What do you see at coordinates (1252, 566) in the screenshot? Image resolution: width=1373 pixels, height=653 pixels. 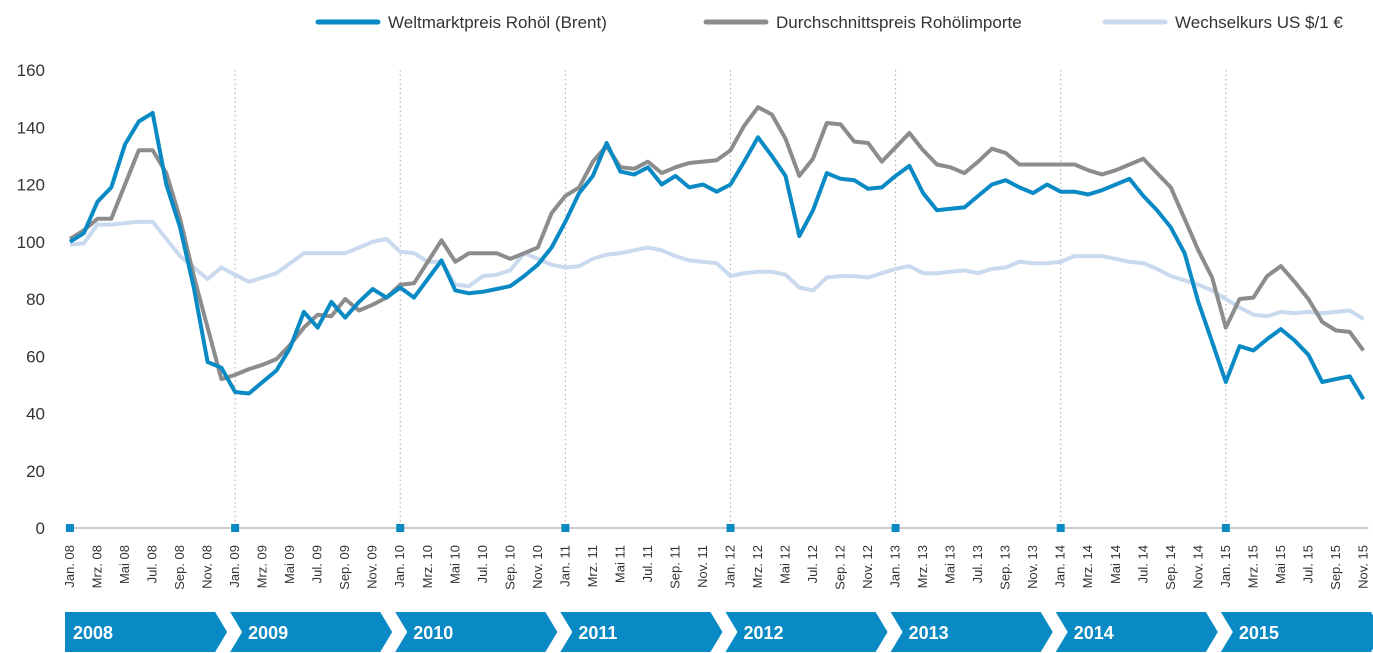 I see `x-tick-label: Mrz. 15` at bounding box center [1252, 566].